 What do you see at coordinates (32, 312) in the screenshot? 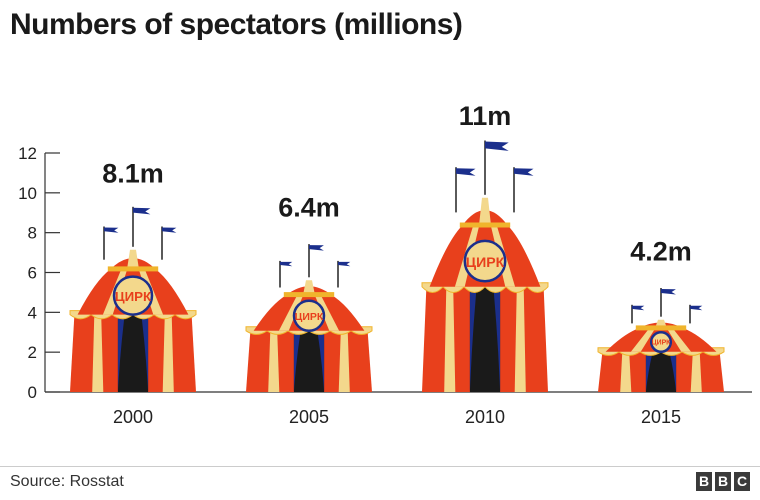
I see `y-tick-label: 4` at bounding box center [32, 312].